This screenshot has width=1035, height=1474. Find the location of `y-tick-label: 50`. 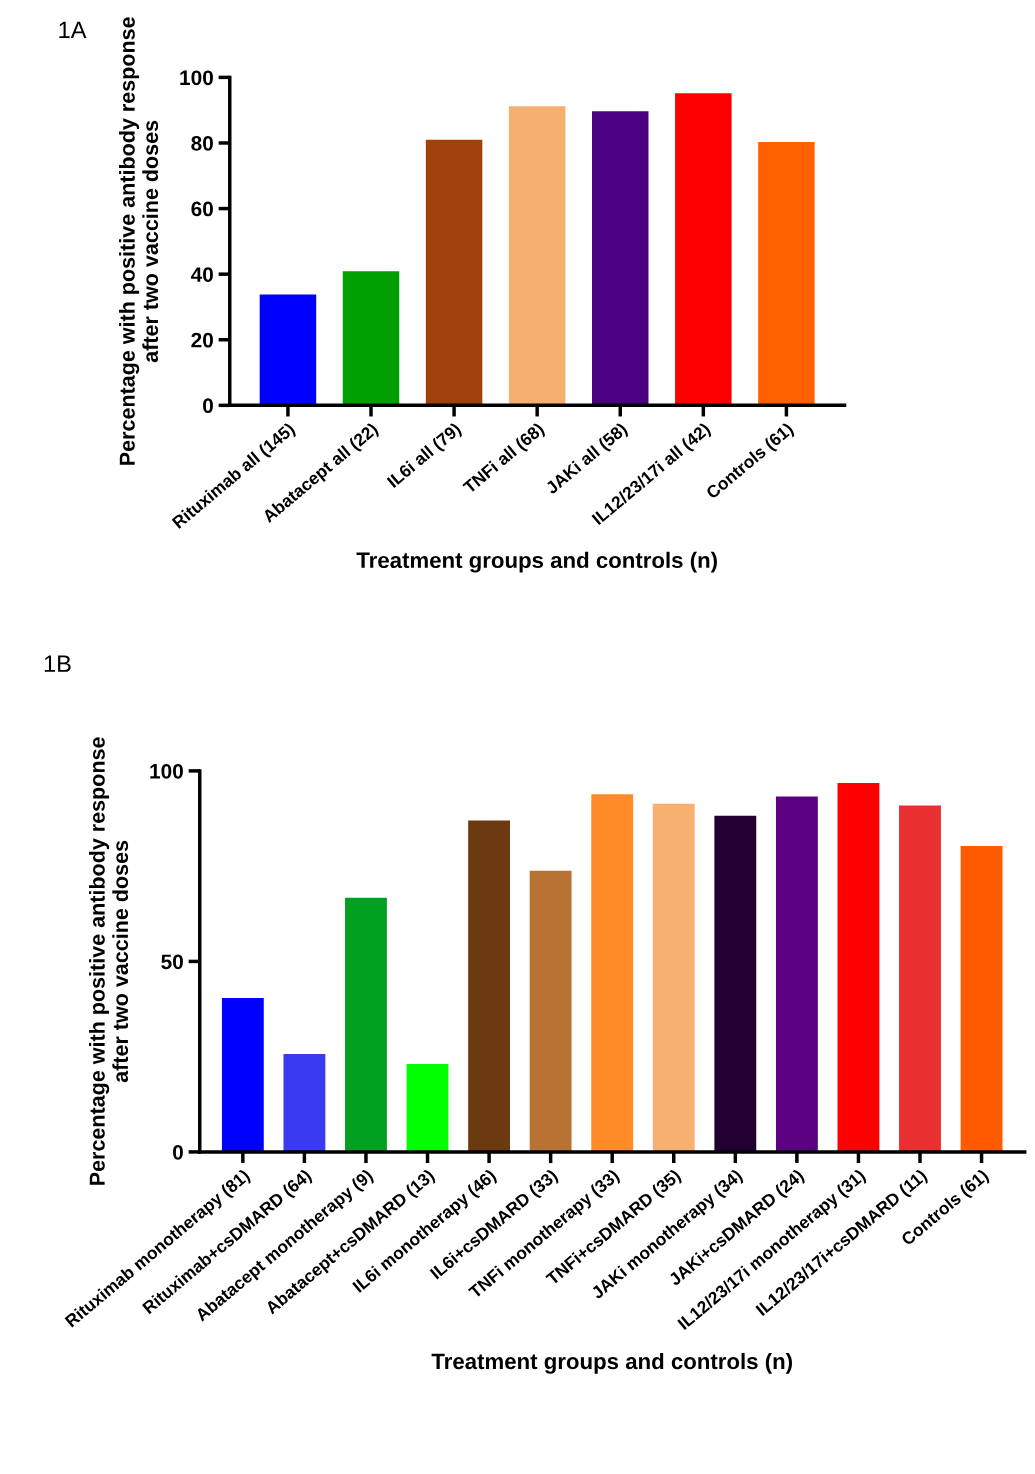

y-tick-label: 50 is located at coordinates (172, 962).